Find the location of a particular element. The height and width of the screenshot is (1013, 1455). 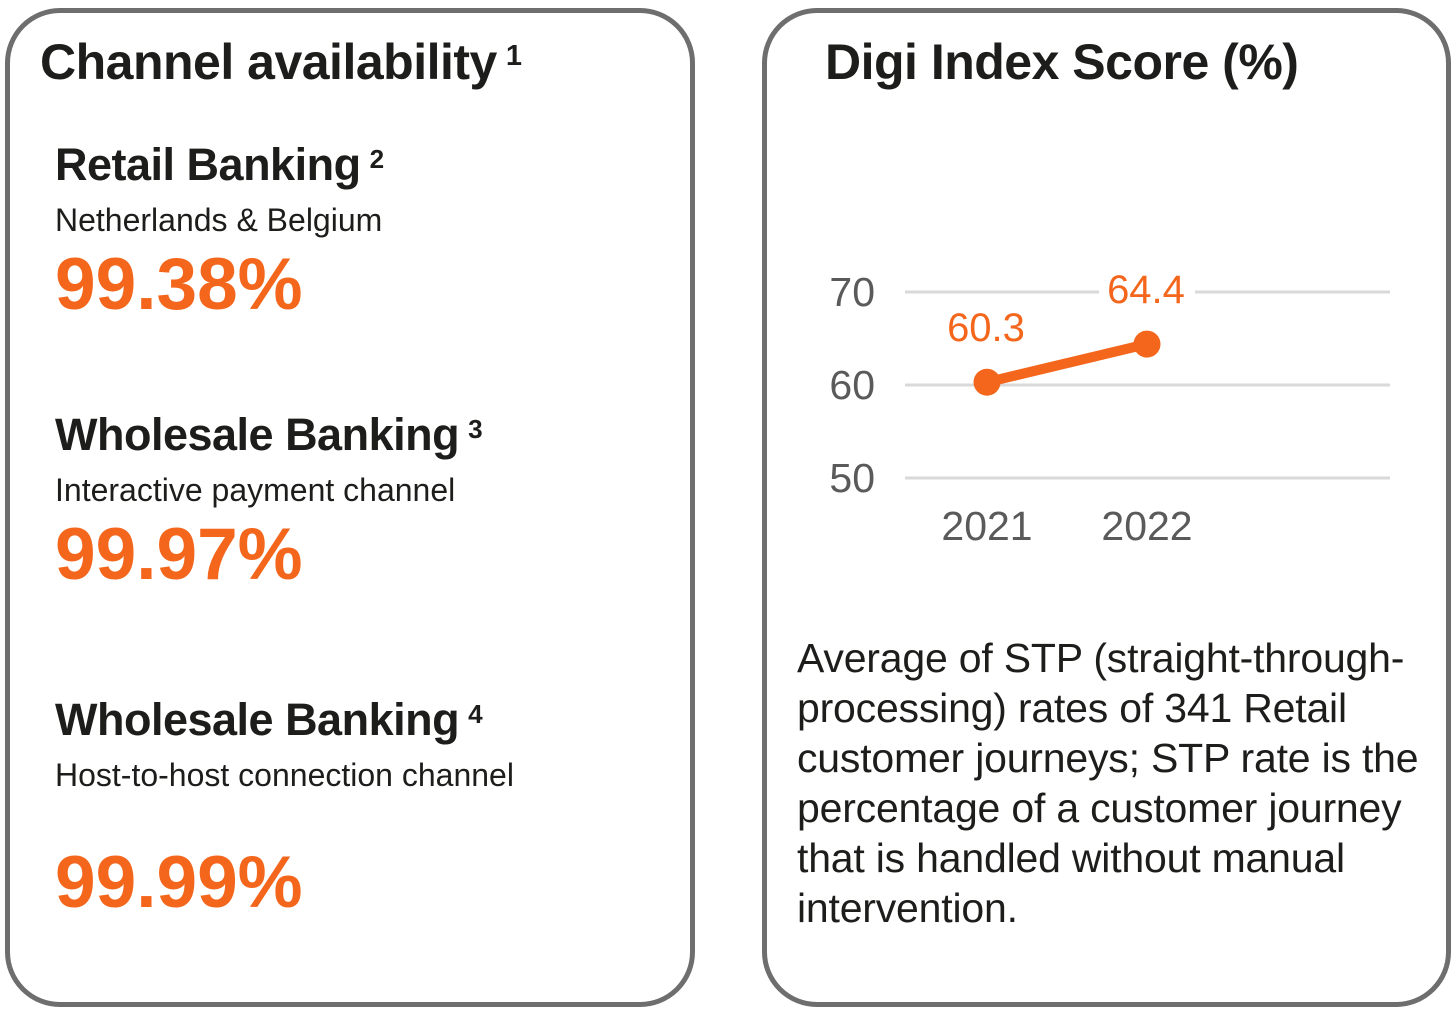

footnote-2-marker: 2 is located at coordinates (377, 159).